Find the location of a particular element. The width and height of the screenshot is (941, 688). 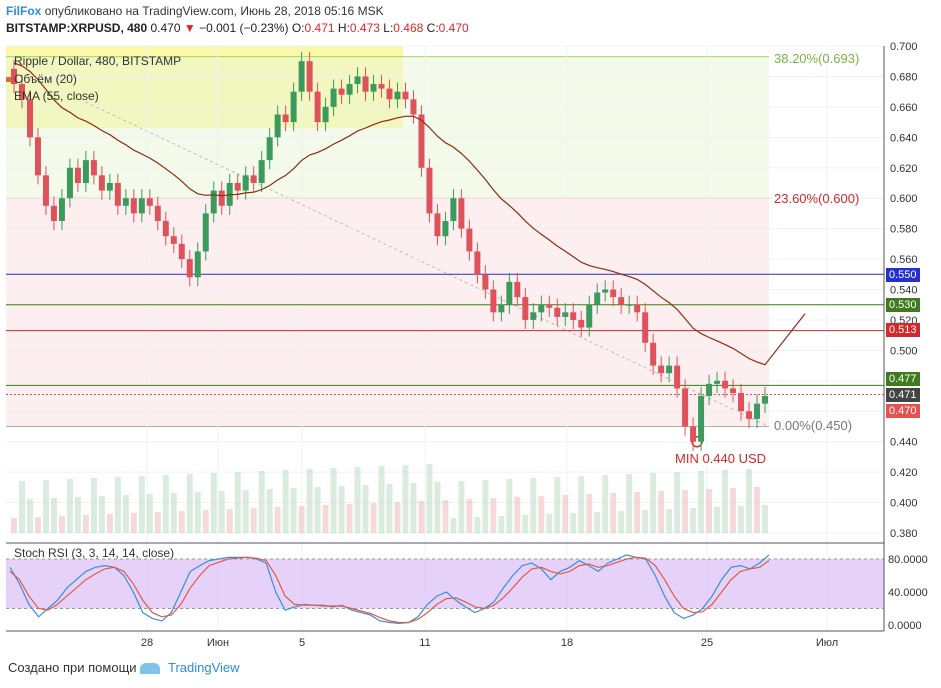

stoch-d-line is located at coordinates (389, 590).